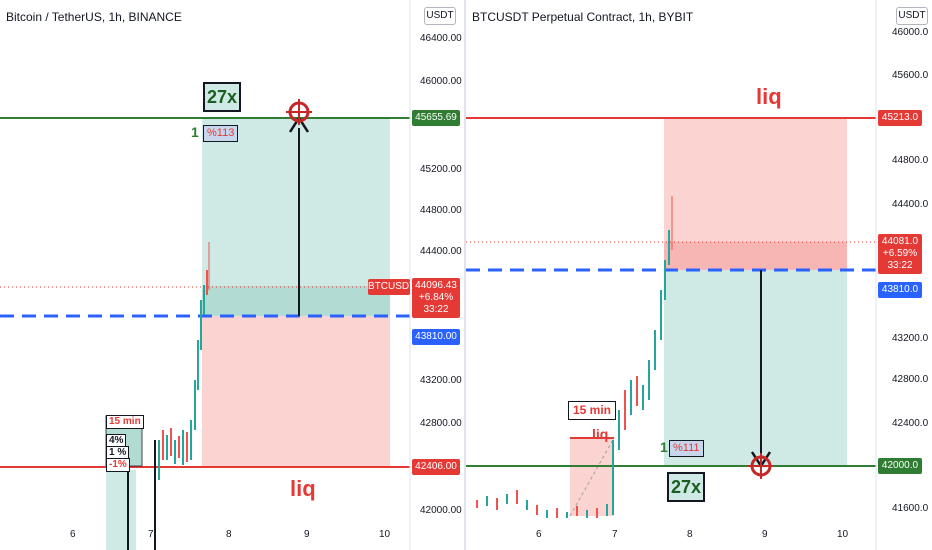 The width and height of the screenshot is (932, 550). Describe the element at coordinates (440, 16) in the screenshot. I see `left-currency-button: USDT` at that location.